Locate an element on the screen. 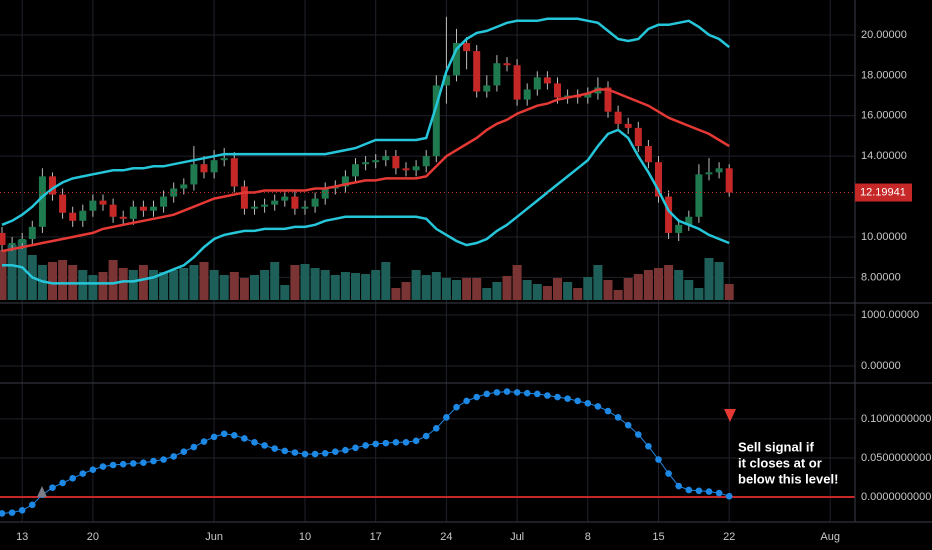 This screenshot has height=550, width=932. y-tick-label: 16.00000 is located at coordinates (884, 116).